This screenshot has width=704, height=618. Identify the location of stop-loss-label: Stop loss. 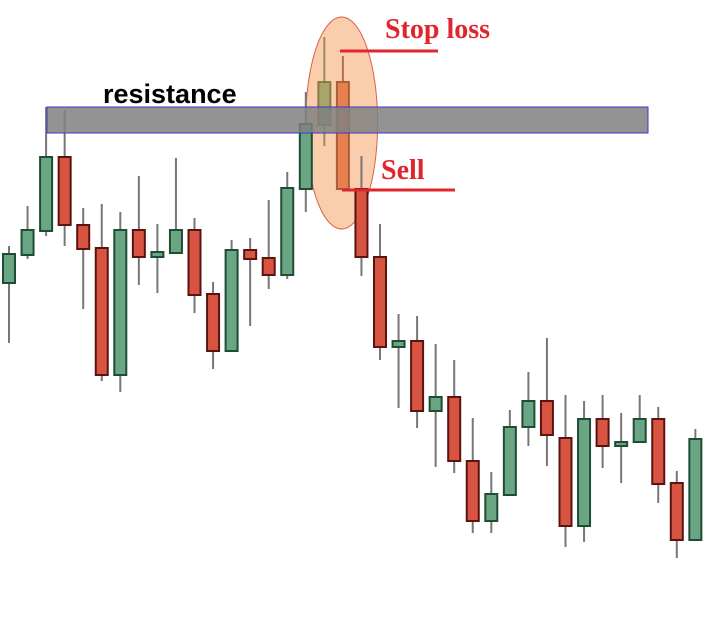
(437, 29).